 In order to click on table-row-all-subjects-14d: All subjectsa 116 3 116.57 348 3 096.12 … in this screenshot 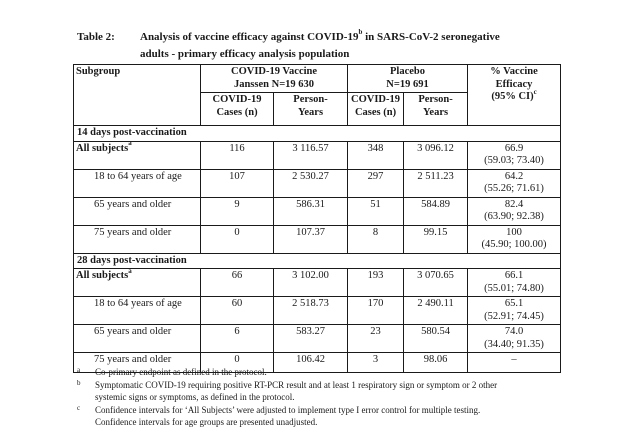, I will do `click(317, 154)`.